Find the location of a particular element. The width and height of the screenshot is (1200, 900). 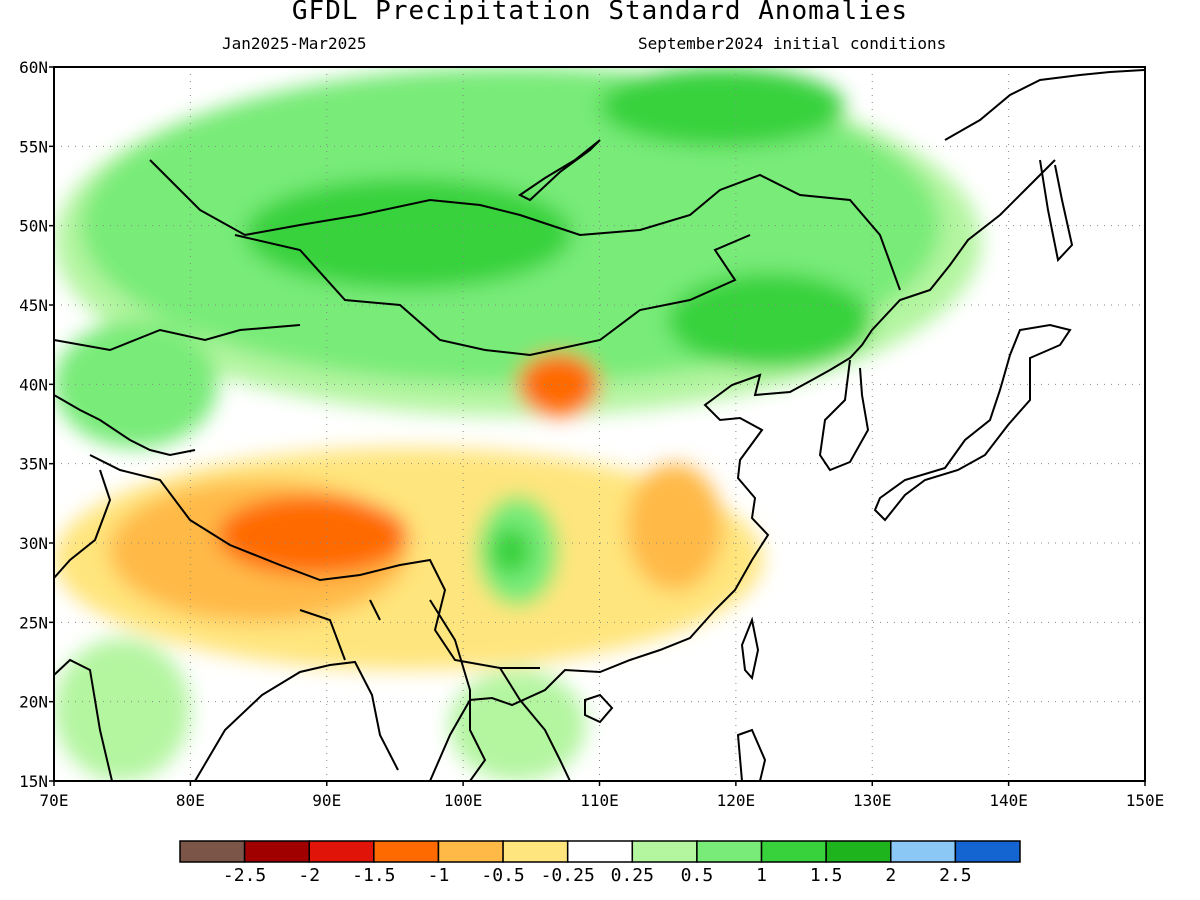

border-vietnam-laos is located at coordinates (535, 724).